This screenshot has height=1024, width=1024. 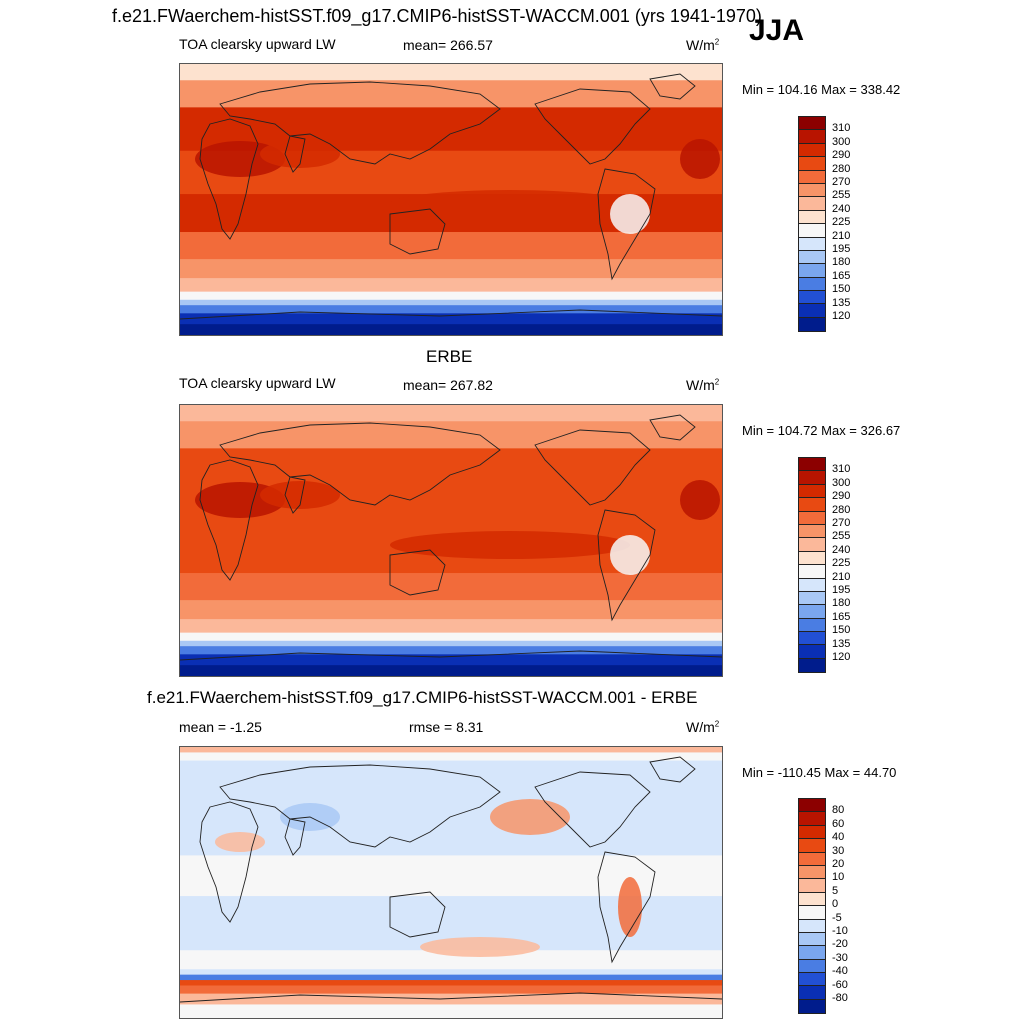 What do you see at coordinates (841, 536) in the screenshot?
I see `colorbar-tick-label: 255` at bounding box center [841, 536].